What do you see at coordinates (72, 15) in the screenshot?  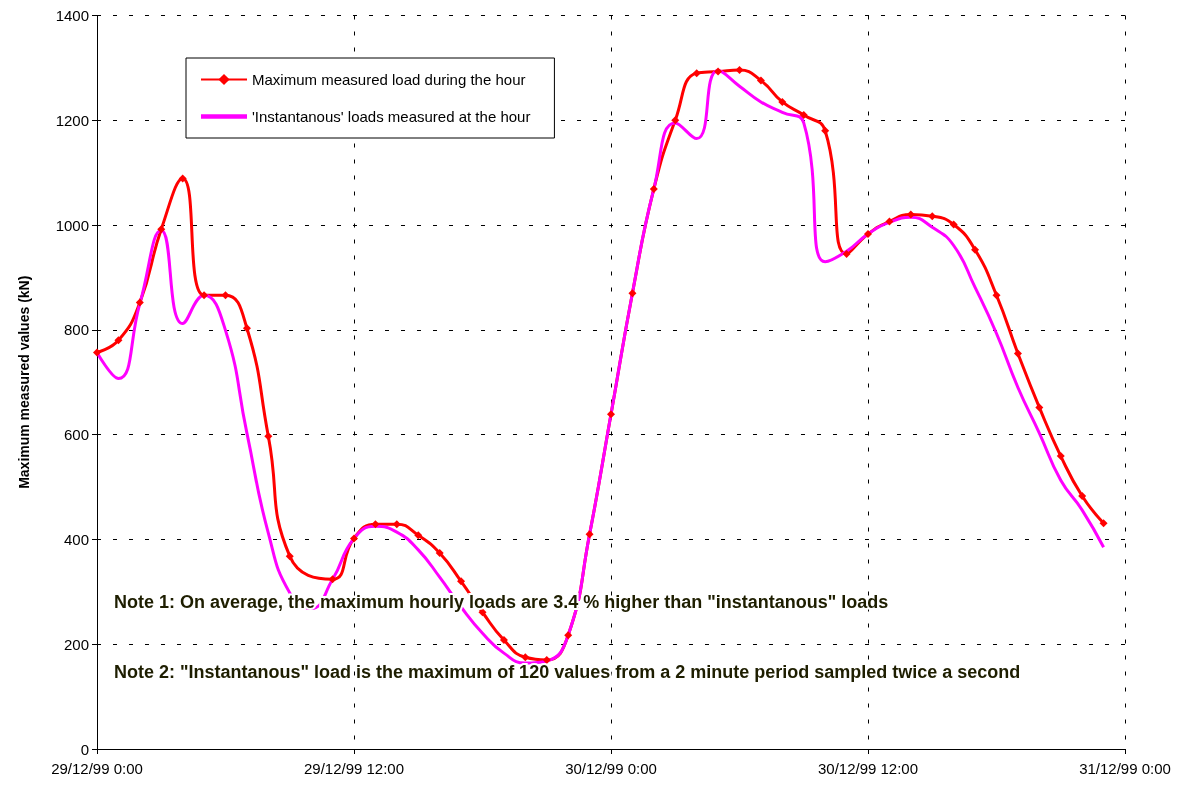 I see `y-tick-label: 1400` at bounding box center [72, 15].